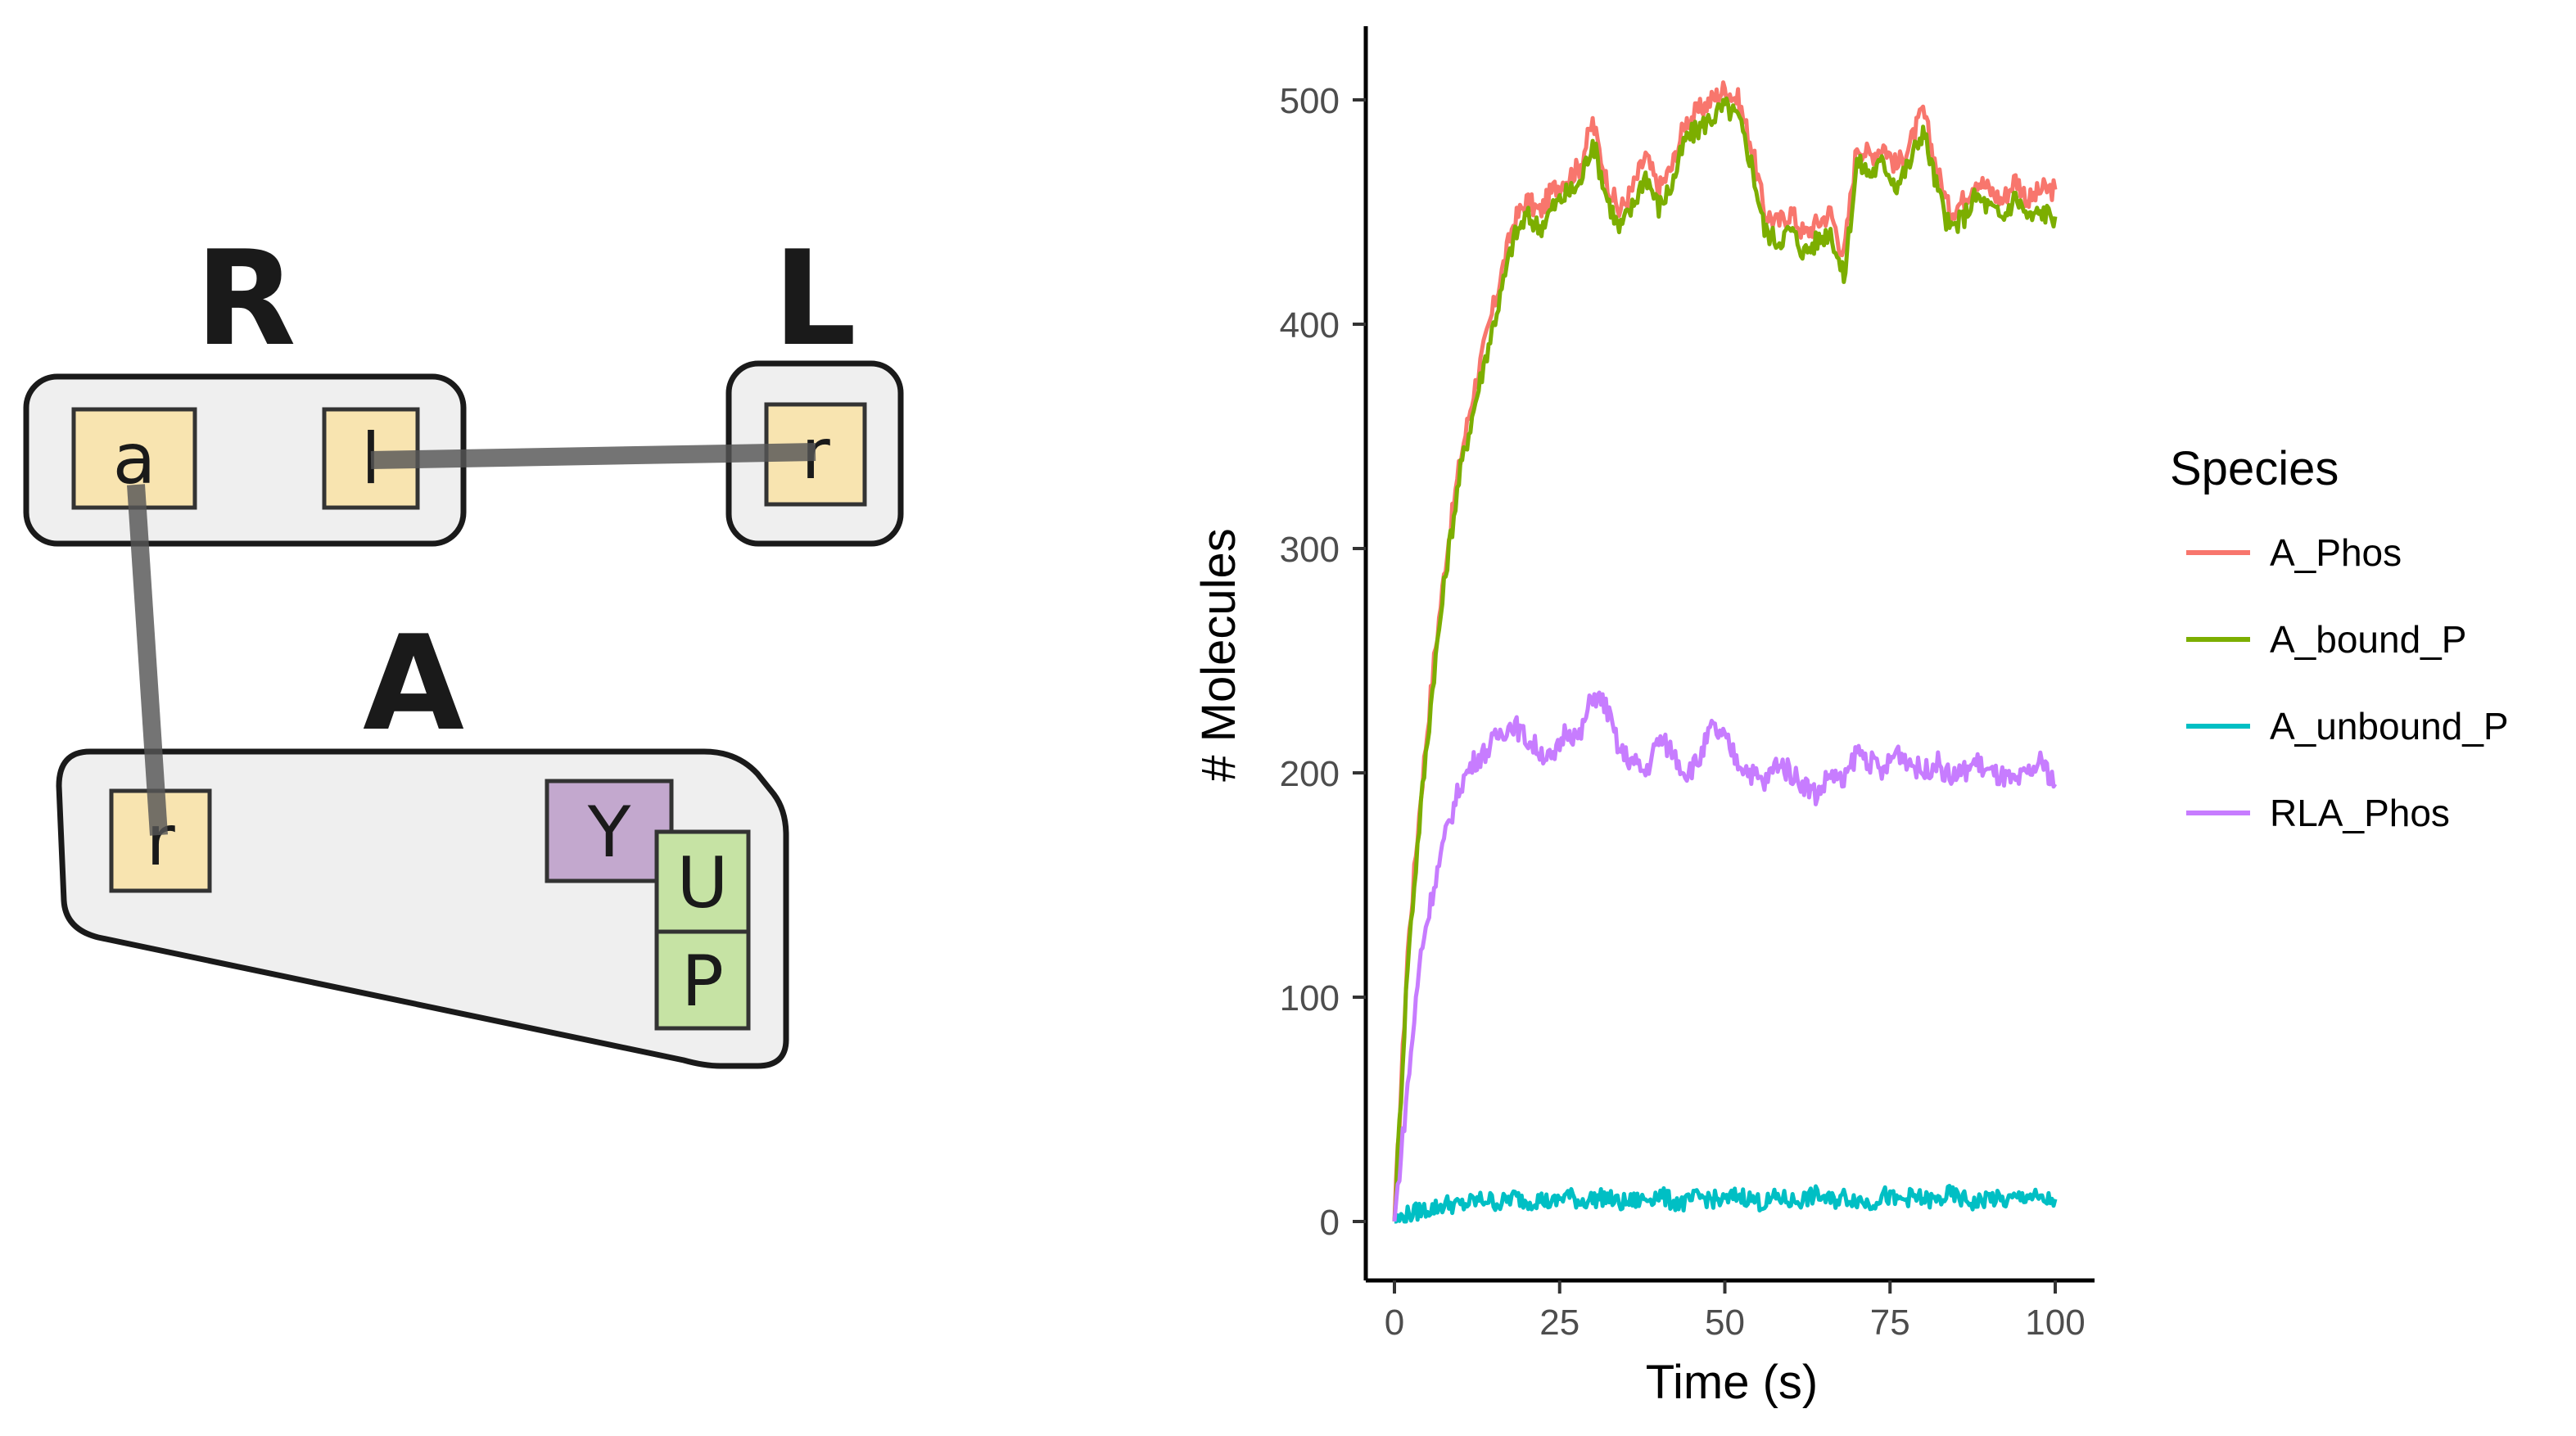  Describe the element at coordinates (2389, 726) in the screenshot. I see `legend-label: A_unbound_P` at that location.